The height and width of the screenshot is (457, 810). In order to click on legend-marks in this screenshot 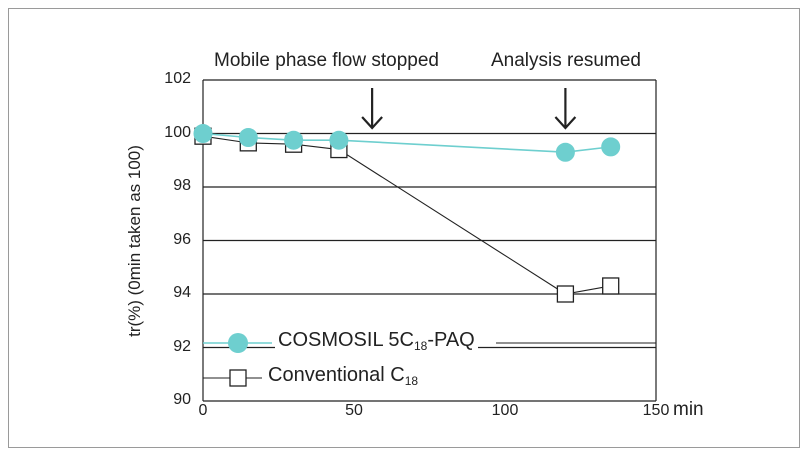, I will do `click(429, 360)`.